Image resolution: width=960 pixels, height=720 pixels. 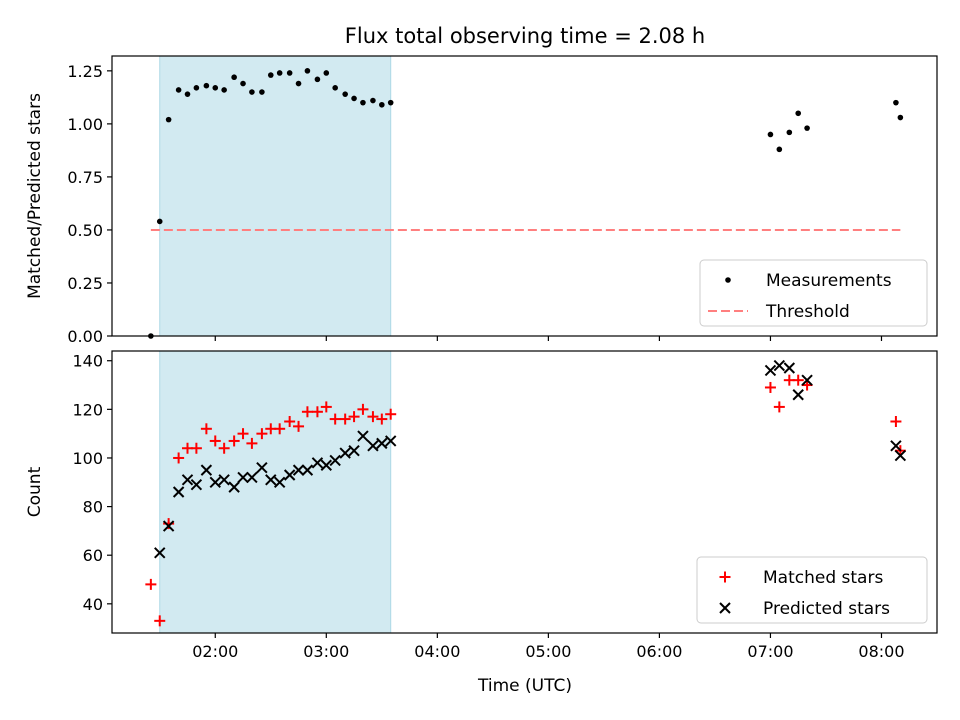 What do you see at coordinates (85, 336) in the screenshot?
I see `y-tick-label: 0.00` at bounding box center [85, 336].